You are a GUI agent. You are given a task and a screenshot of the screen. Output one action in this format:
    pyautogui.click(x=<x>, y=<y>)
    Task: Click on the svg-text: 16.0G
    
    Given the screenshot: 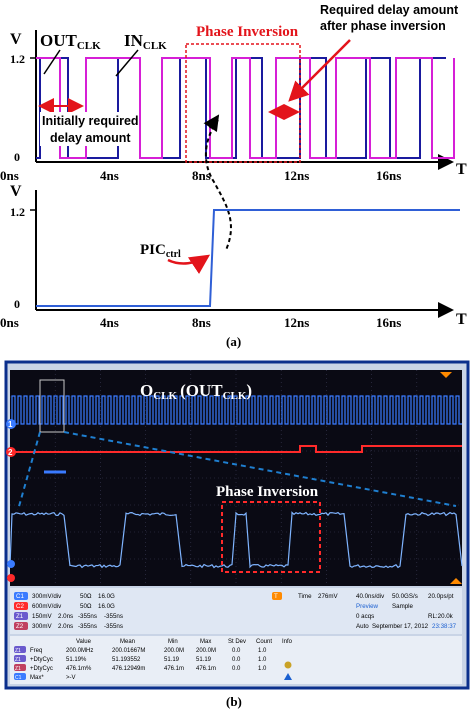 What is the action you would take?
    pyautogui.click(x=106, y=606)
    